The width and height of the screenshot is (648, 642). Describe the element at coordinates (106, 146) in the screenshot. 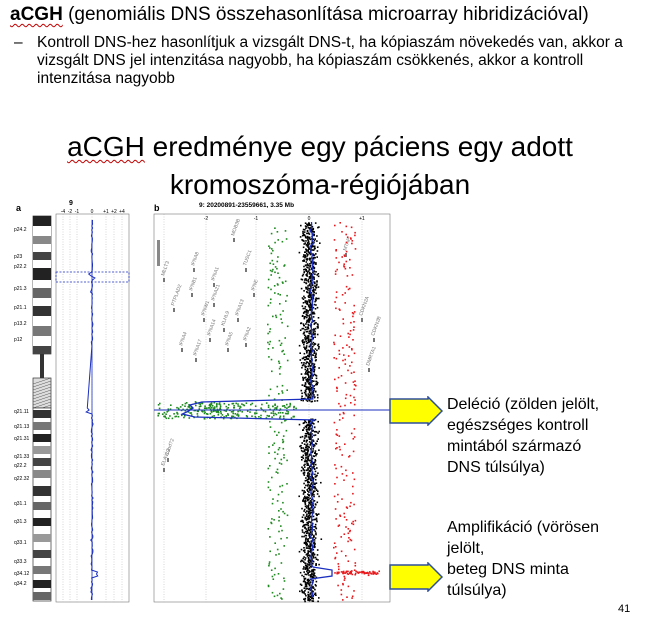

I see `title-term: aCGH` at that location.